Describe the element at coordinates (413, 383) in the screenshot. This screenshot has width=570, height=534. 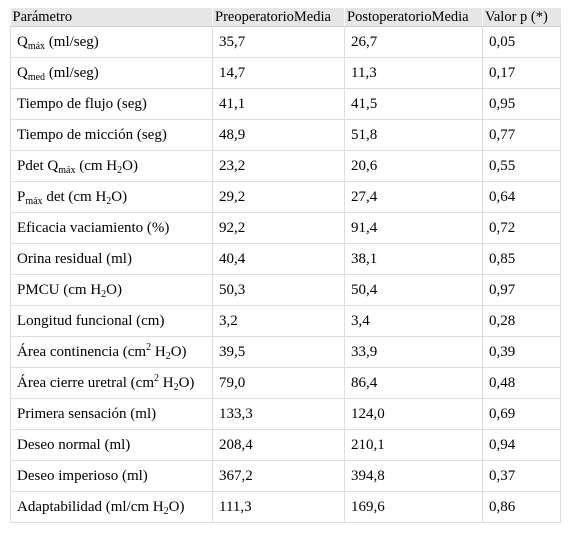
I see `cell-postoperatorio: 86,4` at that location.